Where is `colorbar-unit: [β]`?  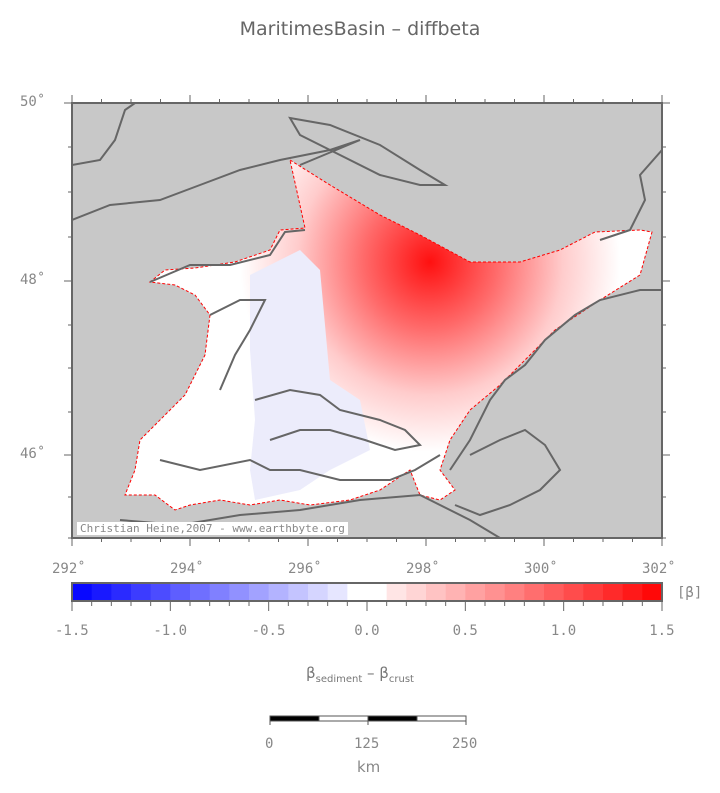
colorbar-unit: [β] is located at coordinates (690, 593).